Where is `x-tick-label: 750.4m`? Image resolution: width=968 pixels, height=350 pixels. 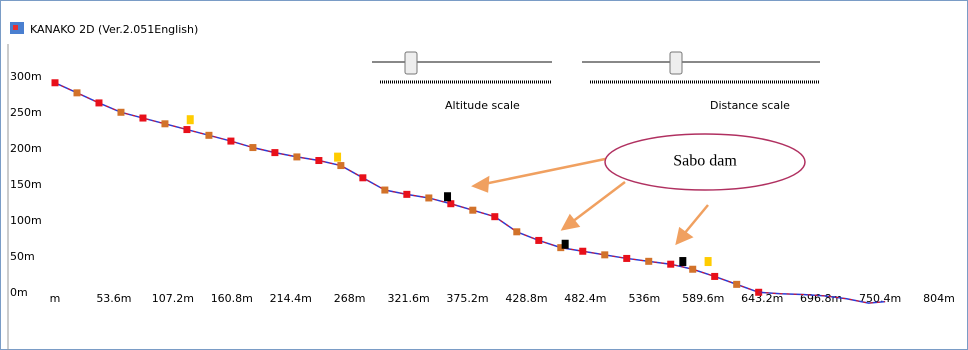
x-tick-label: 750.4m is located at coordinates (880, 298).